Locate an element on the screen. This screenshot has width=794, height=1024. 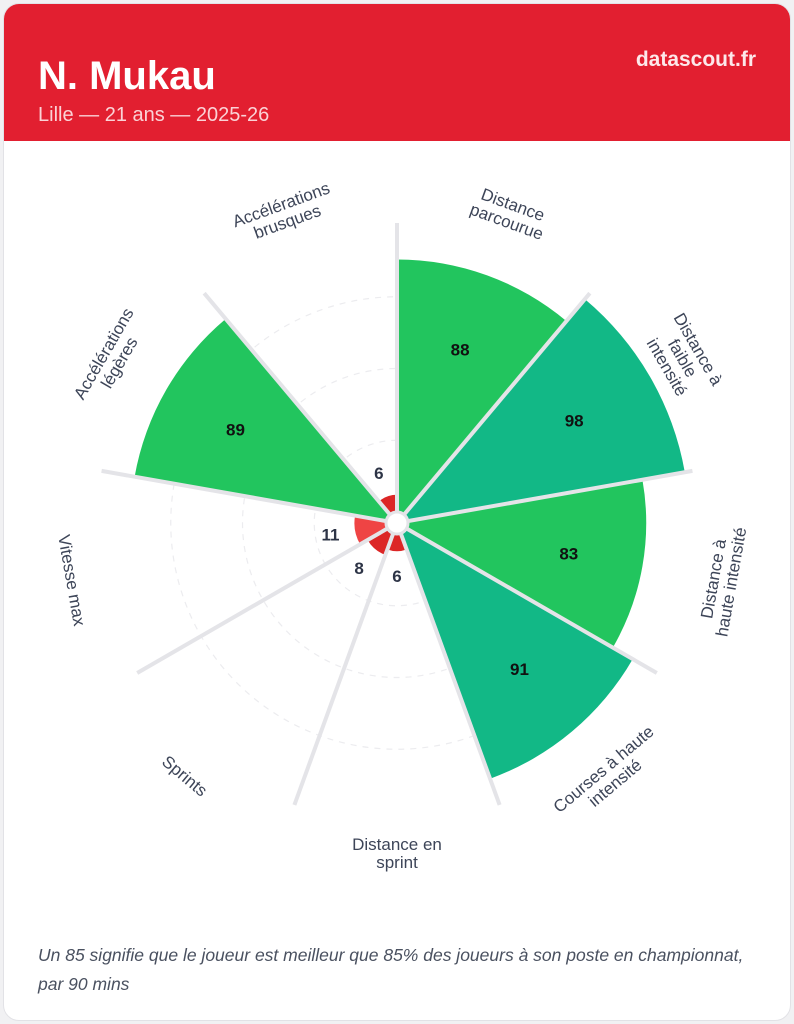
value-label: 88 is located at coordinates (460, 350).